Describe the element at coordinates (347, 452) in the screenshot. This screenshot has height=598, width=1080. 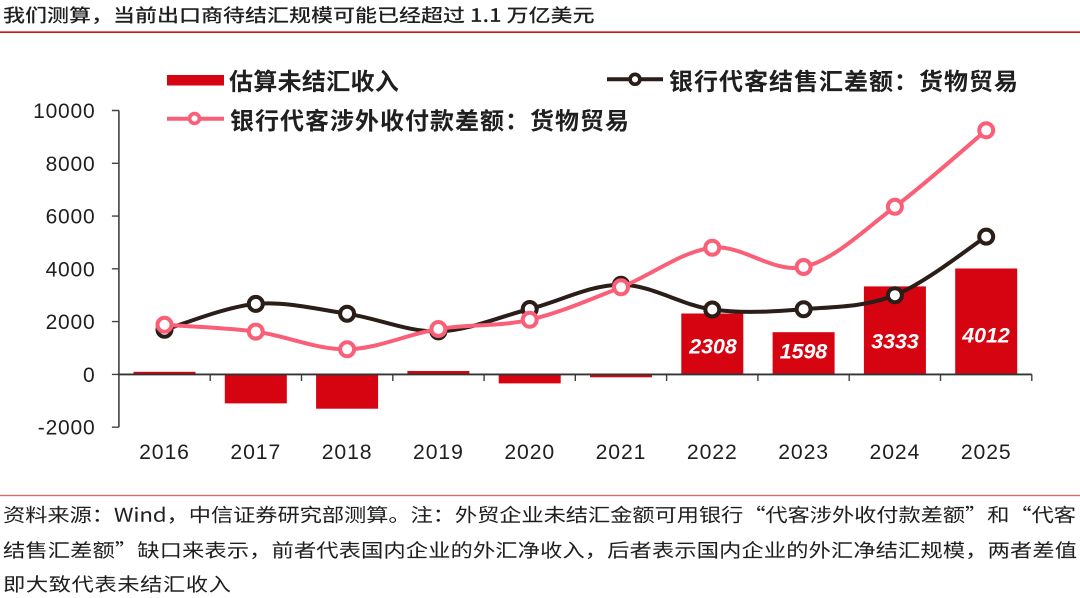
I see `svg-text: 2018` at that location.